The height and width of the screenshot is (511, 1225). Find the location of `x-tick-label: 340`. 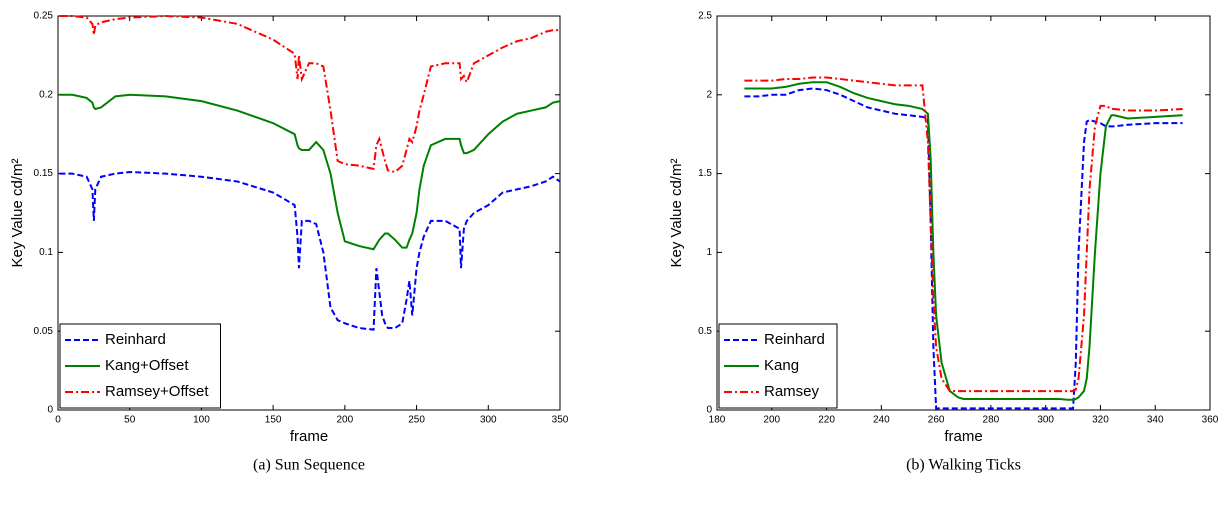

x-tick-label: 340 is located at coordinates (1155, 420).